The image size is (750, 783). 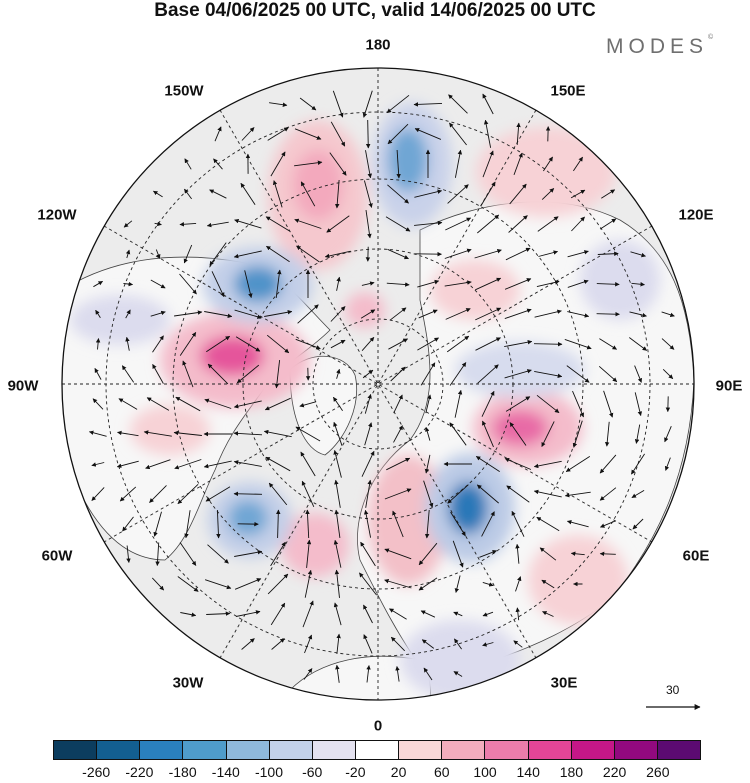 I want to click on colorbar-tick-label: -140, so click(x=225, y=772).